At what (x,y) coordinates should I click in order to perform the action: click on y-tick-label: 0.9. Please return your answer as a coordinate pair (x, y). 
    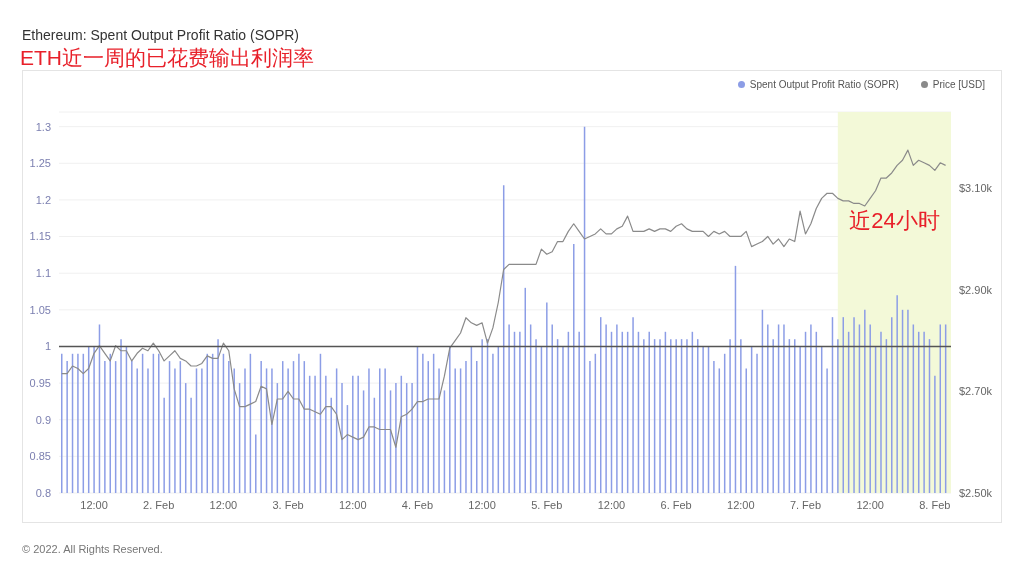
    Looking at the image, I should click on (43, 419).